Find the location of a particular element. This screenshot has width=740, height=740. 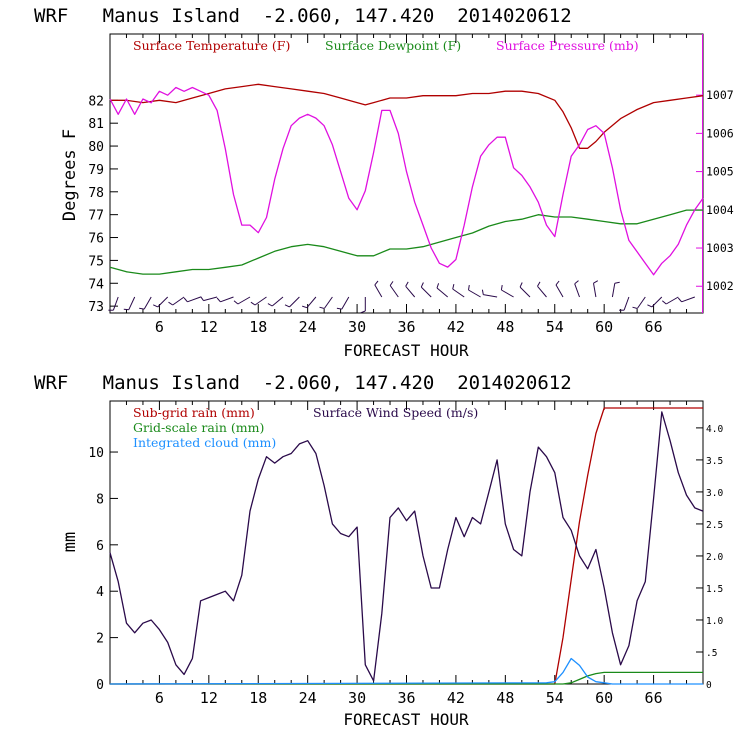

top-x-tick-label: 66 is located at coordinates (654, 327).